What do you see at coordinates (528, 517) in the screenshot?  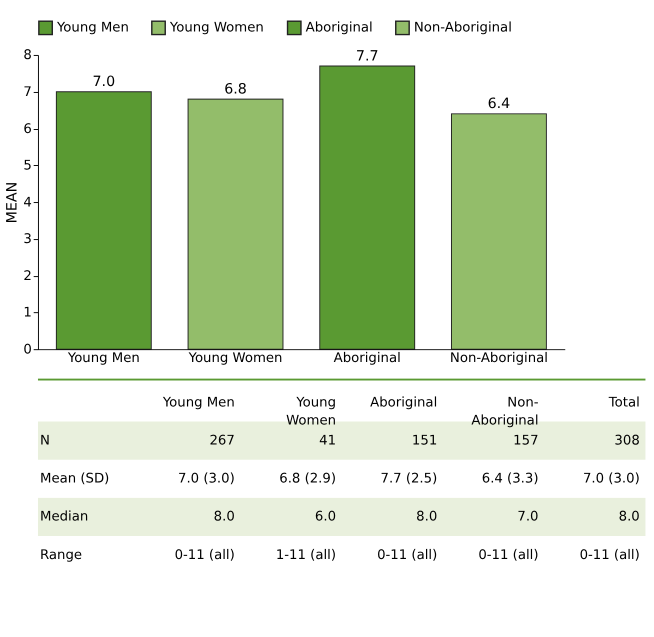 I see `text: 7.0` at bounding box center [528, 517].